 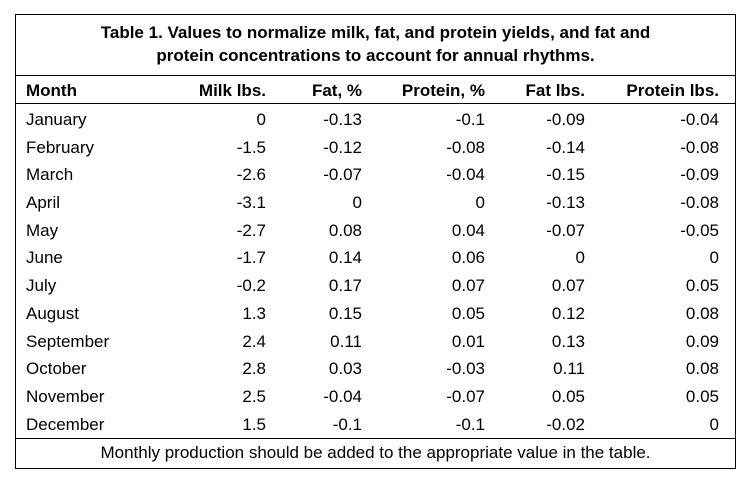 I want to click on milk-lbs-cell: -2.6, so click(x=251, y=175).